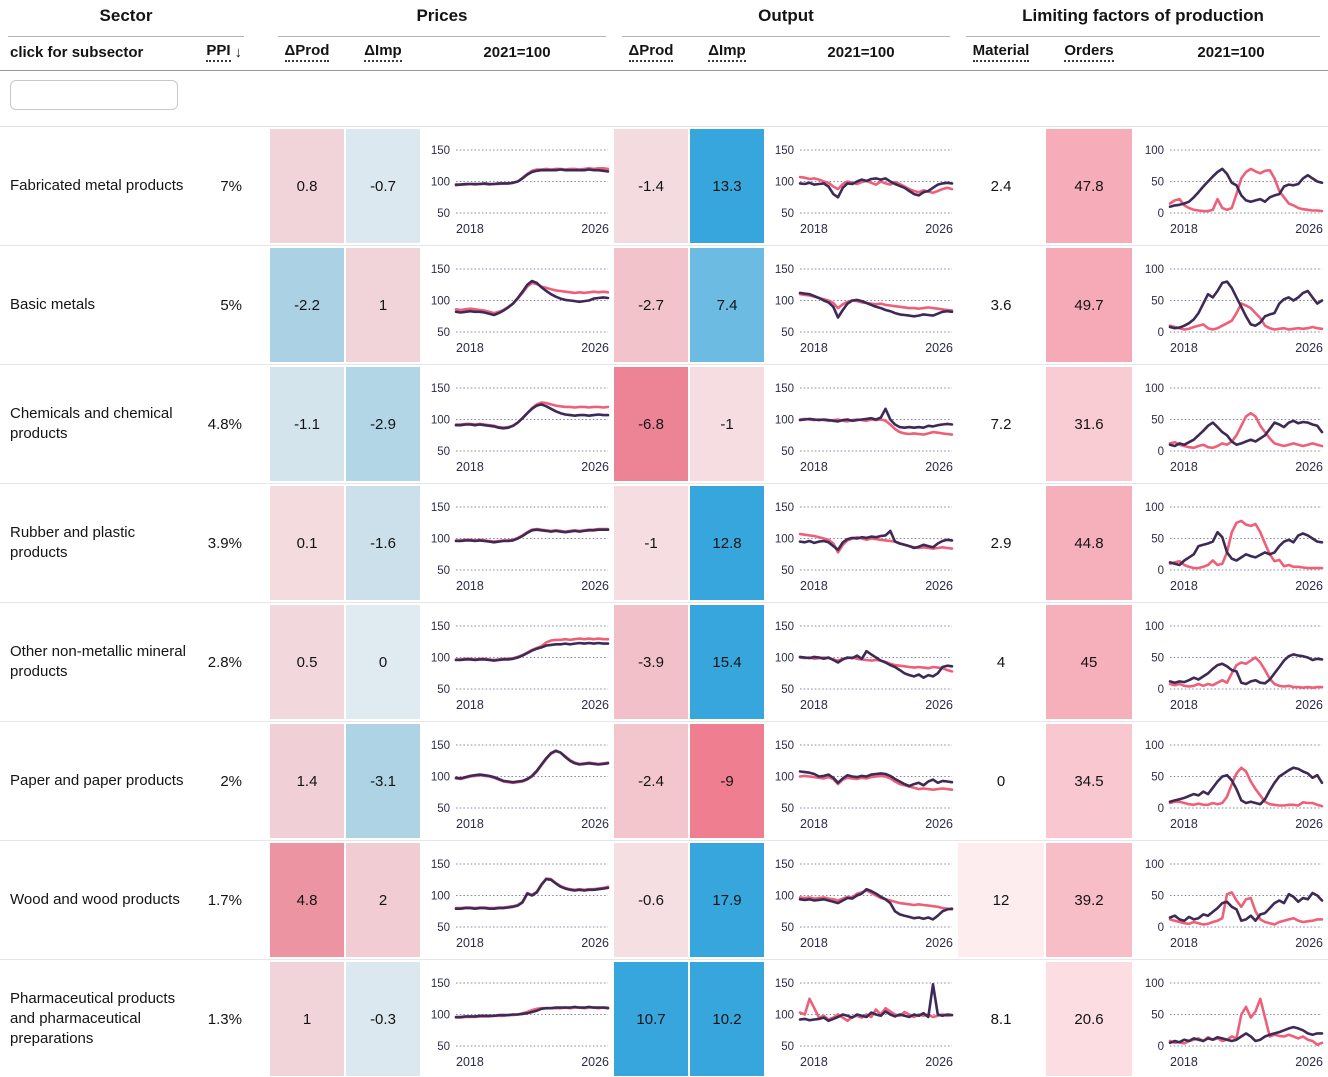  I want to click on material-cell: 2.9, so click(1001, 543).